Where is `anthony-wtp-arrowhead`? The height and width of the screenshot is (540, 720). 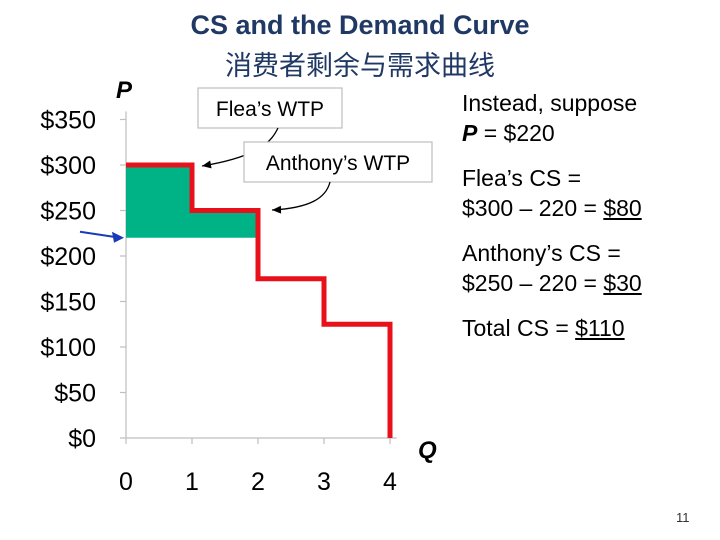 anthony-wtp-arrowhead is located at coordinates (277, 209).